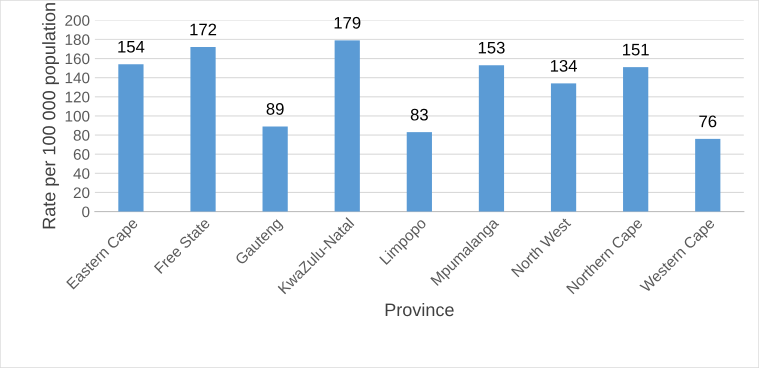 This screenshot has width=759, height=368. Describe the element at coordinates (420, 309) in the screenshot. I see `x-axis-title: Province` at that location.